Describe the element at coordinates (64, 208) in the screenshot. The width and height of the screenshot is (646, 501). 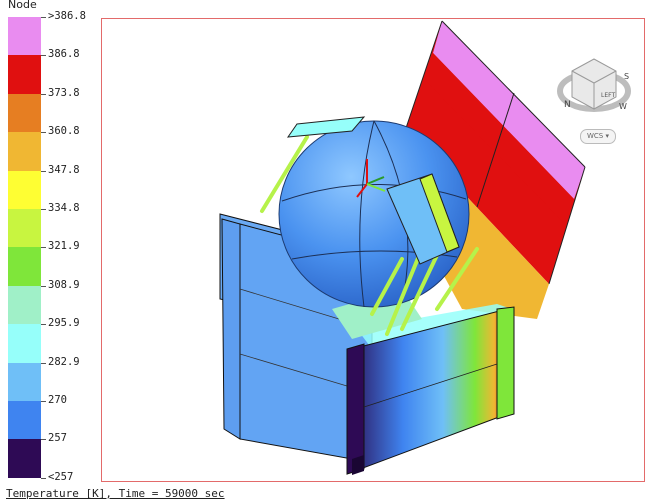
I see `legend-label: 334.8` at that location.